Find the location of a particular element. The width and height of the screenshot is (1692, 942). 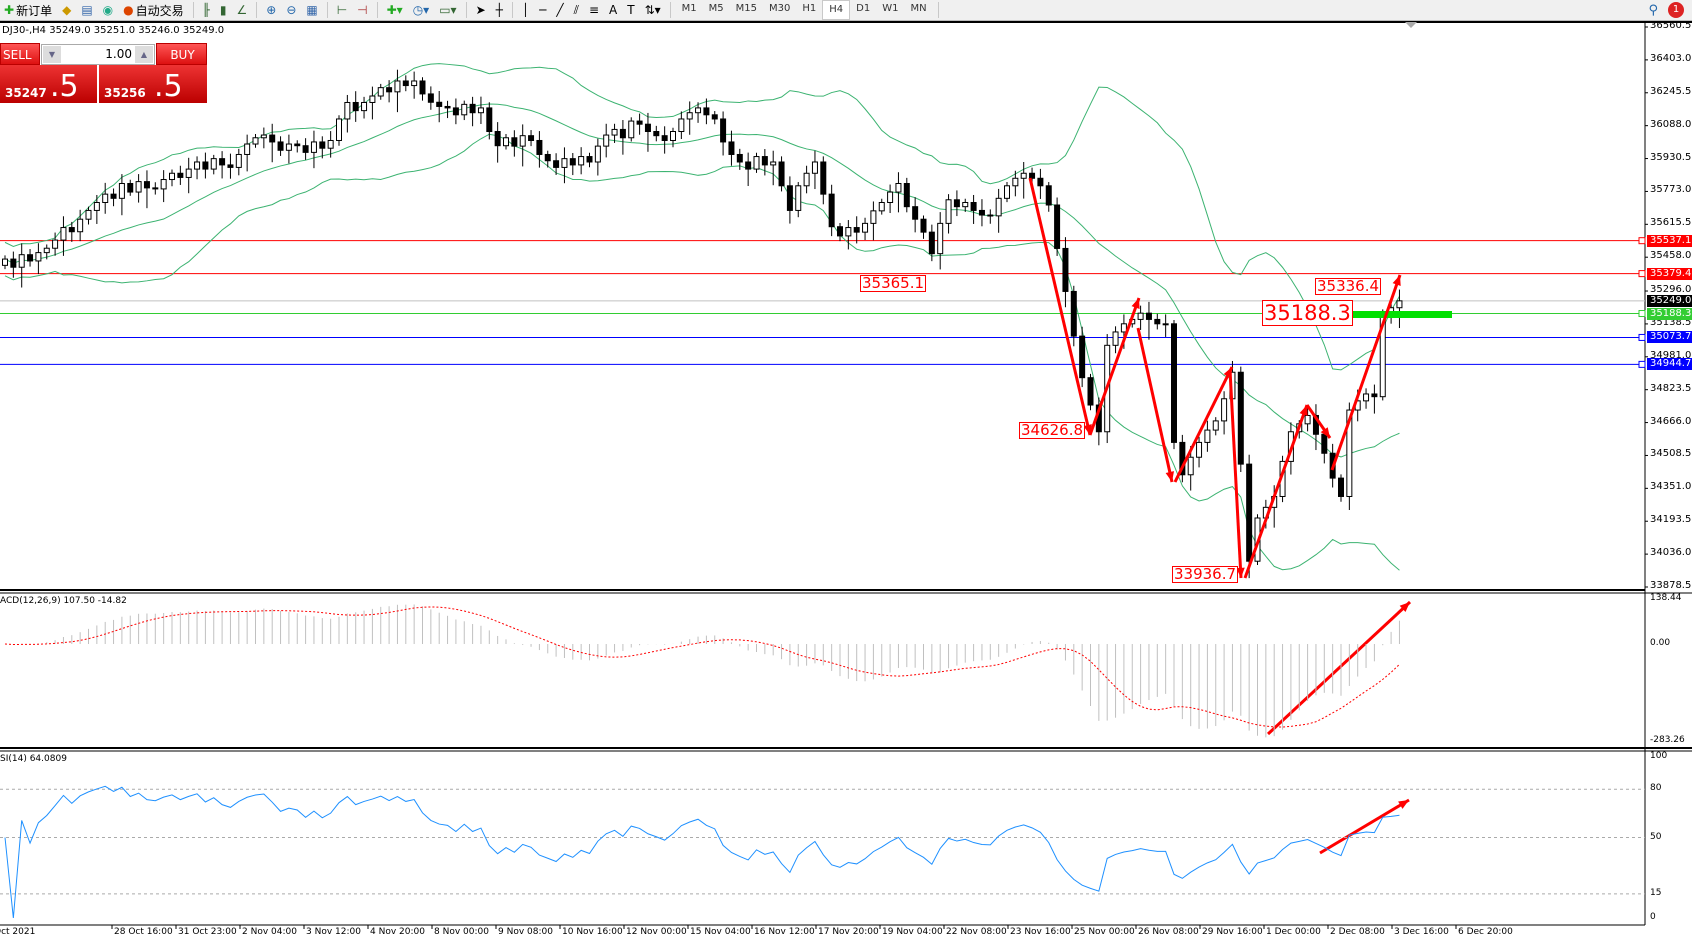

timeframe-mn: MN is located at coordinates (918, 8).